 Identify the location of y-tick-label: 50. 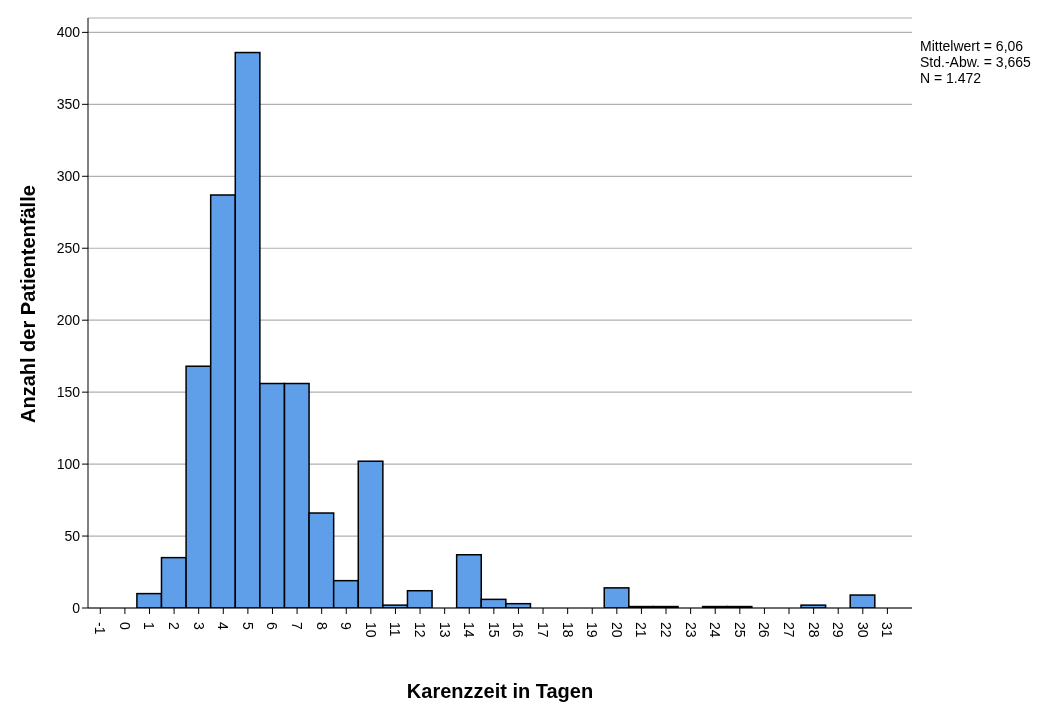
(72, 536).